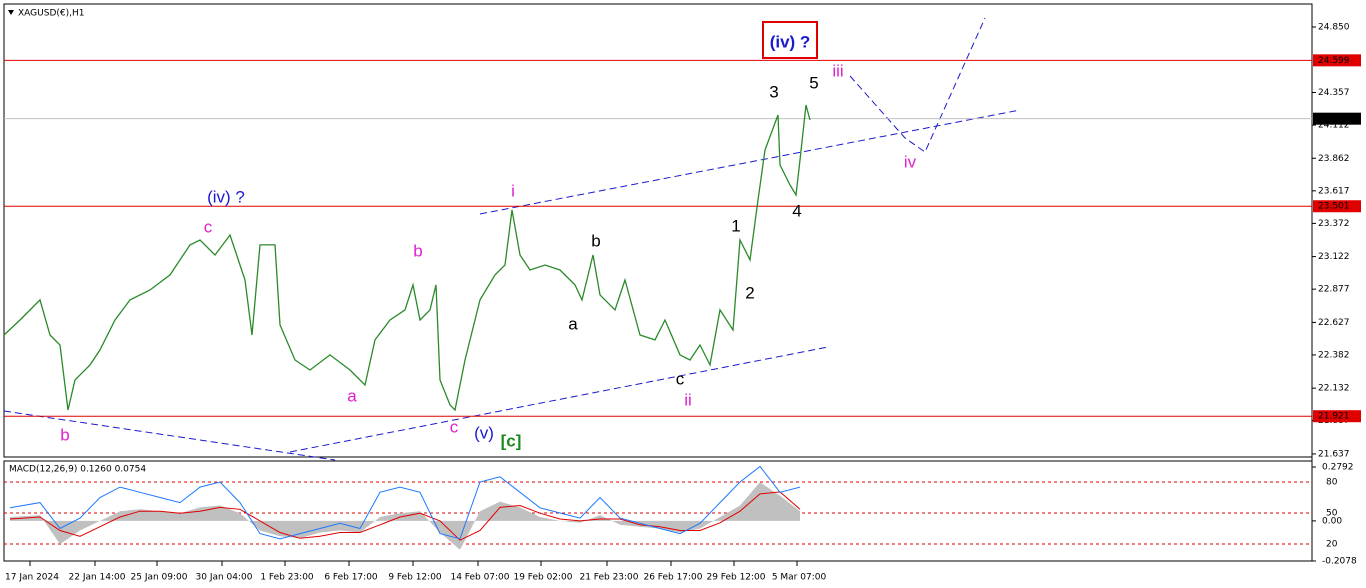  What do you see at coordinates (97, 578) in the screenshot?
I see `x-tick-label: 22 Jan 14:00` at bounding box center [97, 578].